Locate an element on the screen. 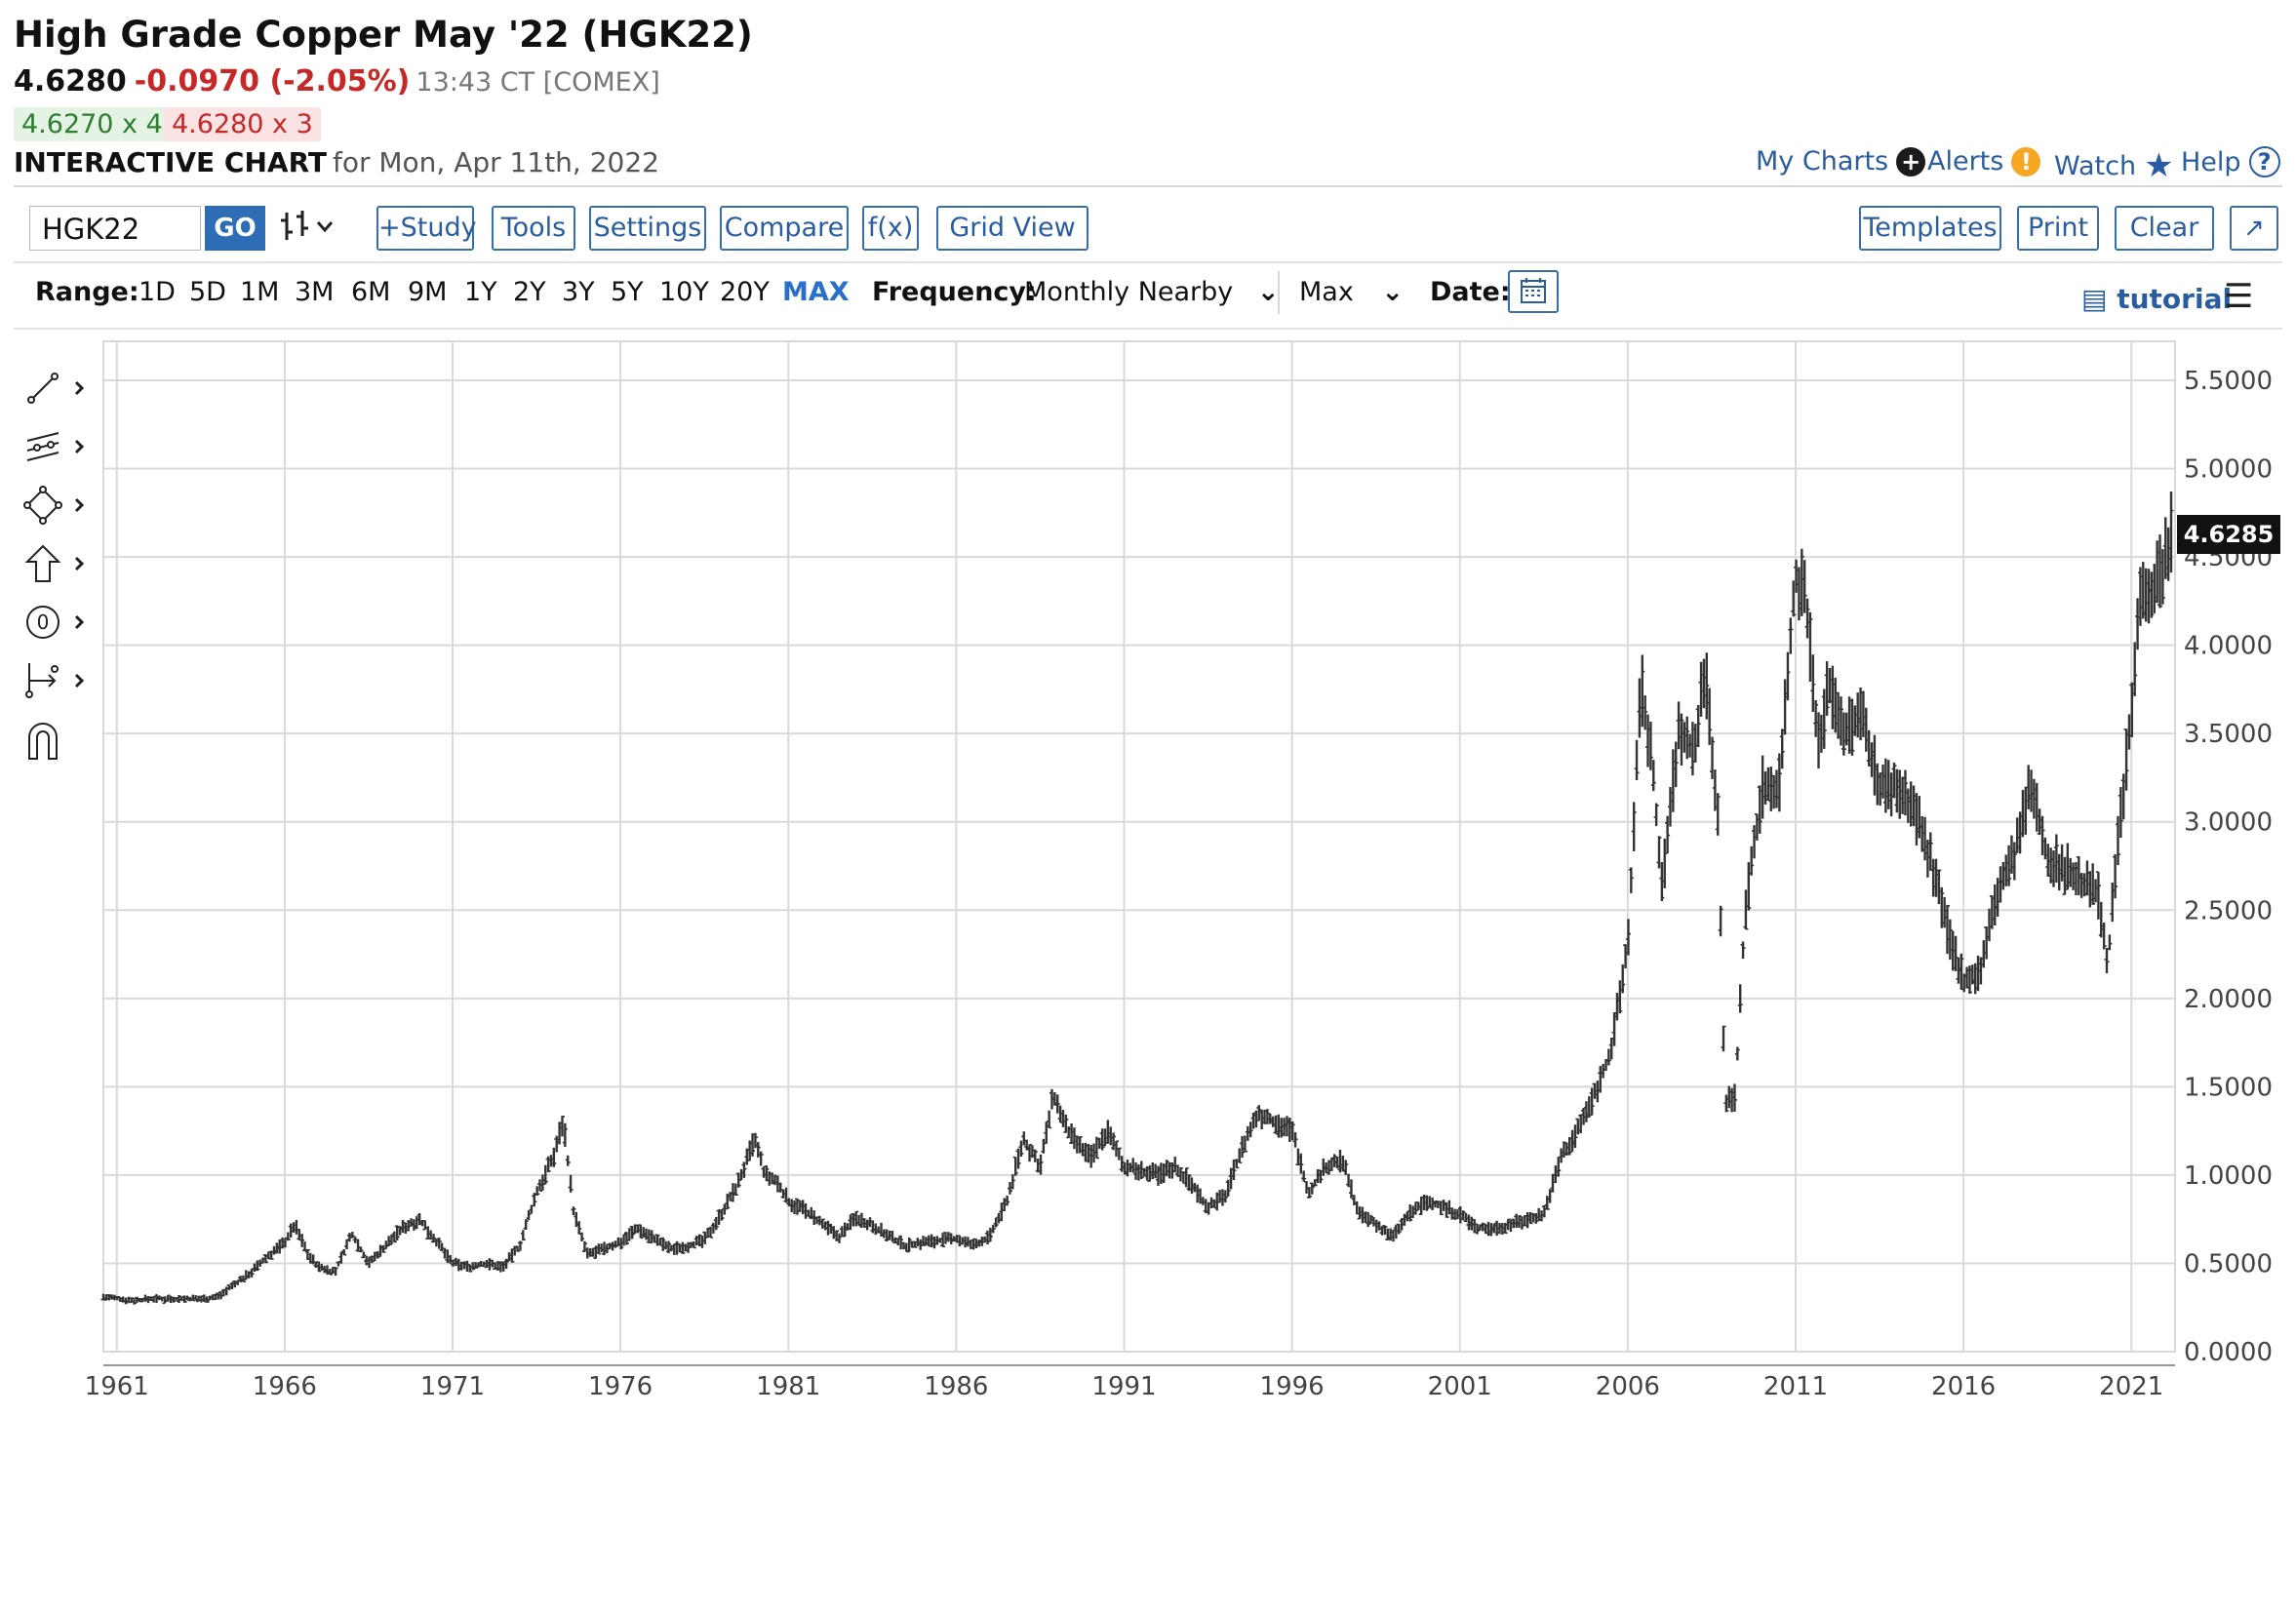 This screenshot has height=1613, width=2296. y-tick-label: 0.5000 is located at coordinates (2228, 1264).